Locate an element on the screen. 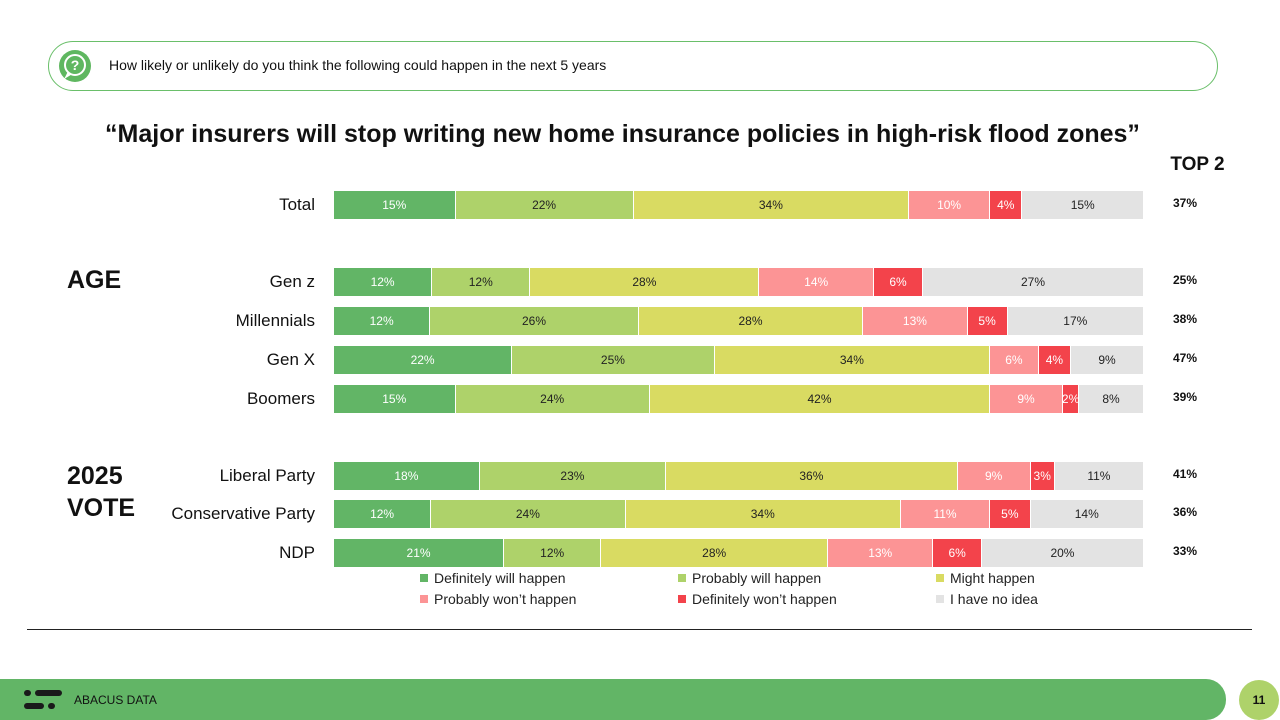 This screenshot has width=1280, height=720. legend-item: Probably won’t happen is located at coordinates (498, 599).